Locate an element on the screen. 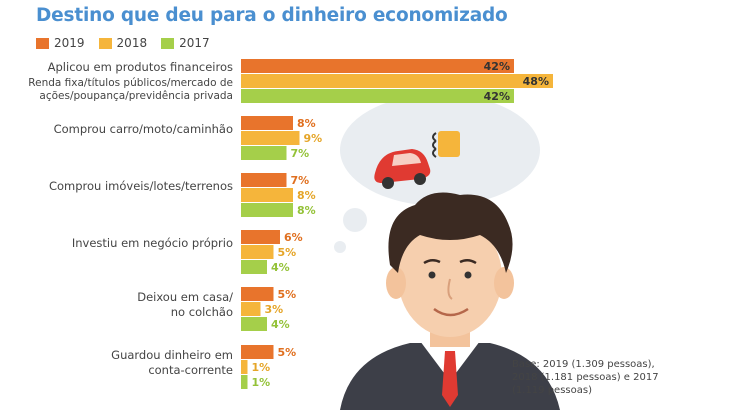 The width and height of the screenshot is (750, 410). legend-label-2017: 2017 is located at coordinates (194, 43).